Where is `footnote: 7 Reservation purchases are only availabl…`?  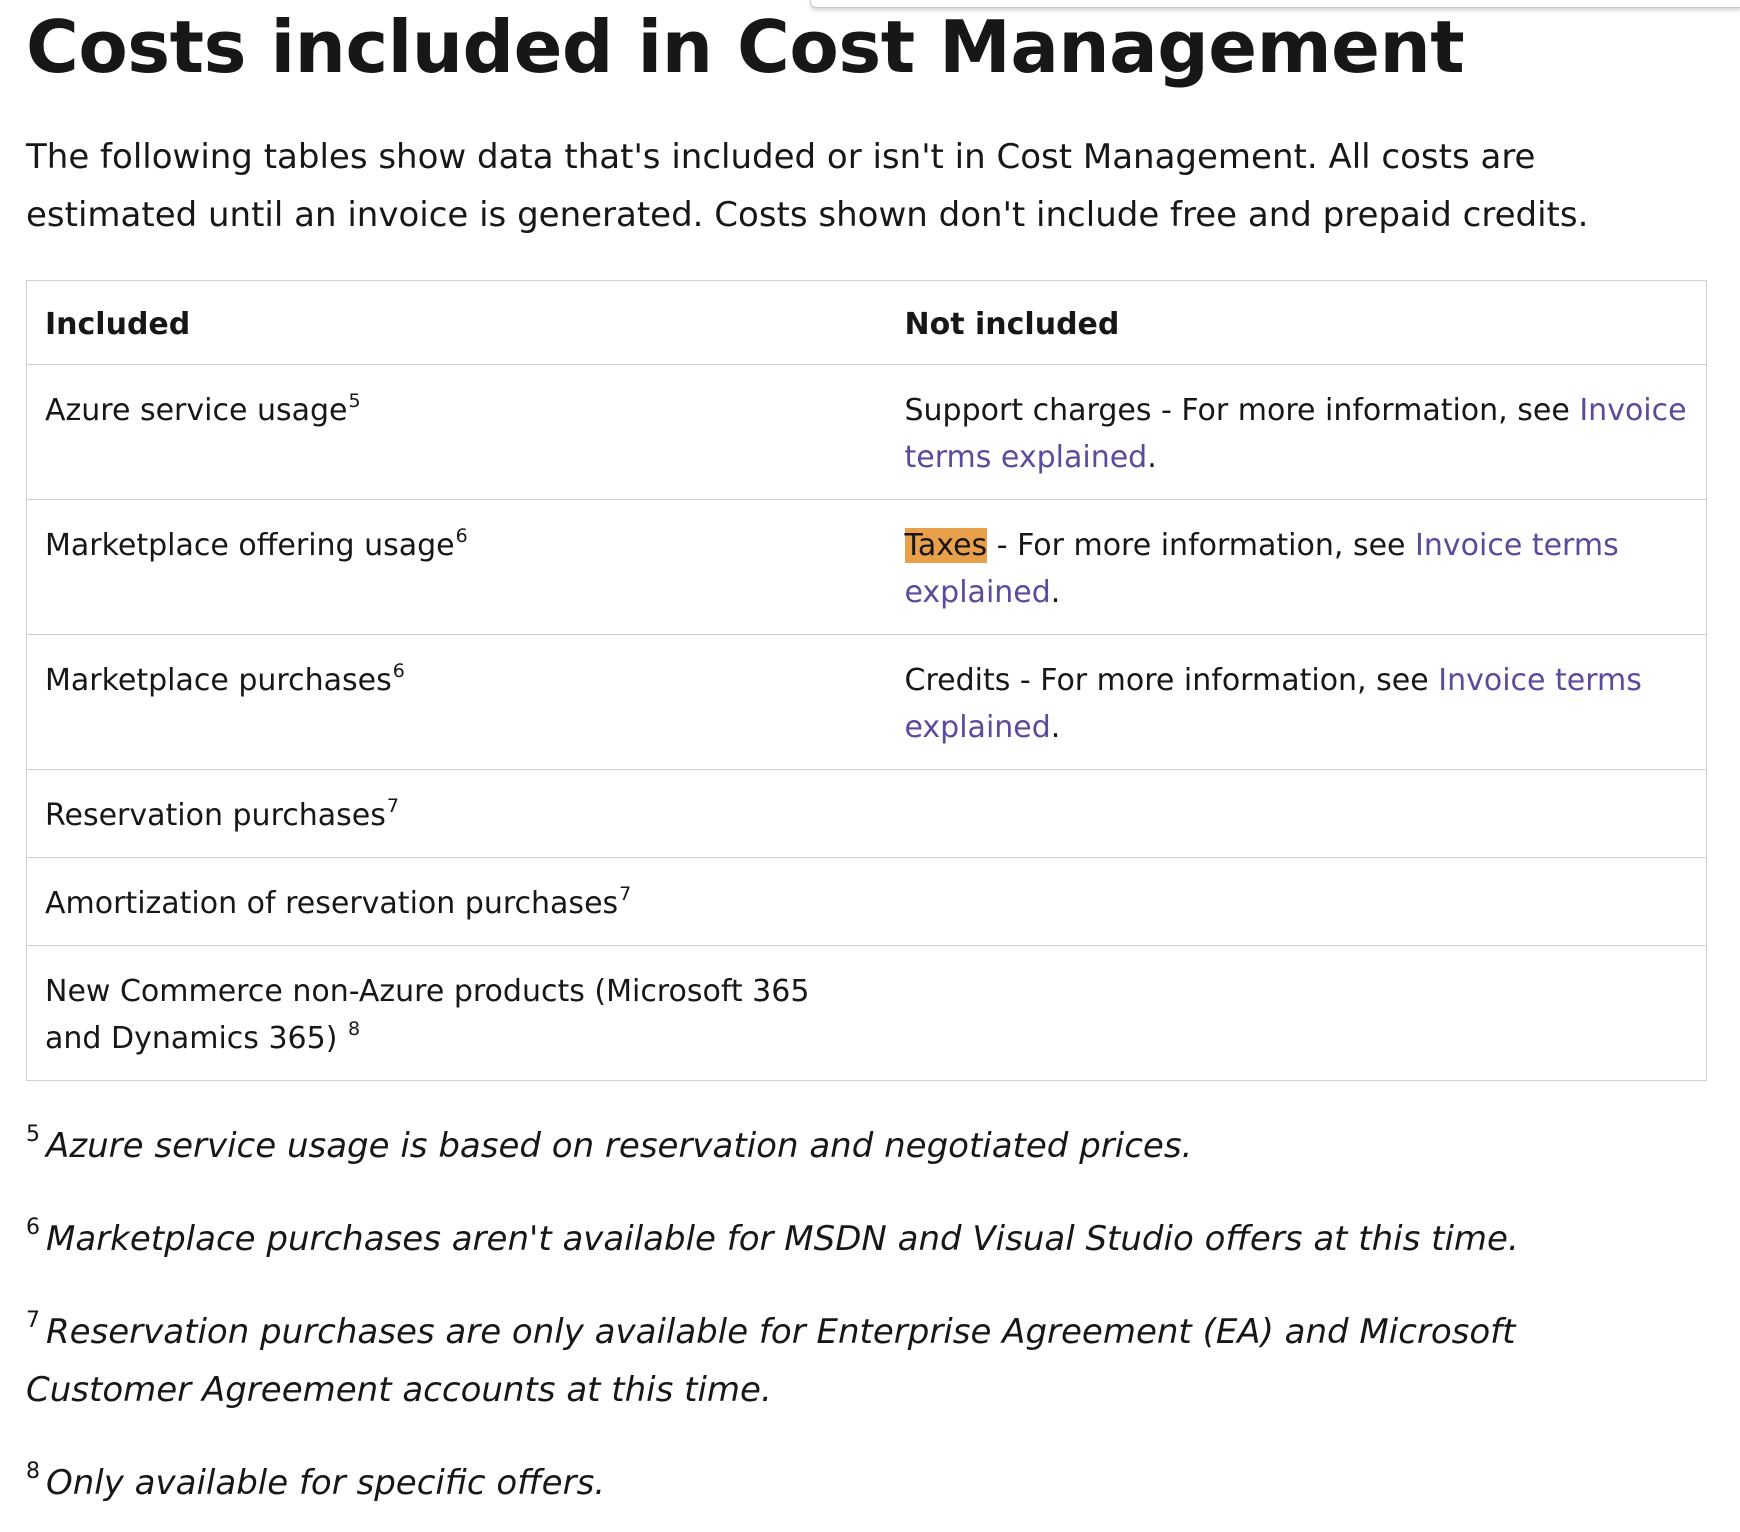
footnote: 7 Reservation purchases are only availabl… is located at coordinates (821, 1361).